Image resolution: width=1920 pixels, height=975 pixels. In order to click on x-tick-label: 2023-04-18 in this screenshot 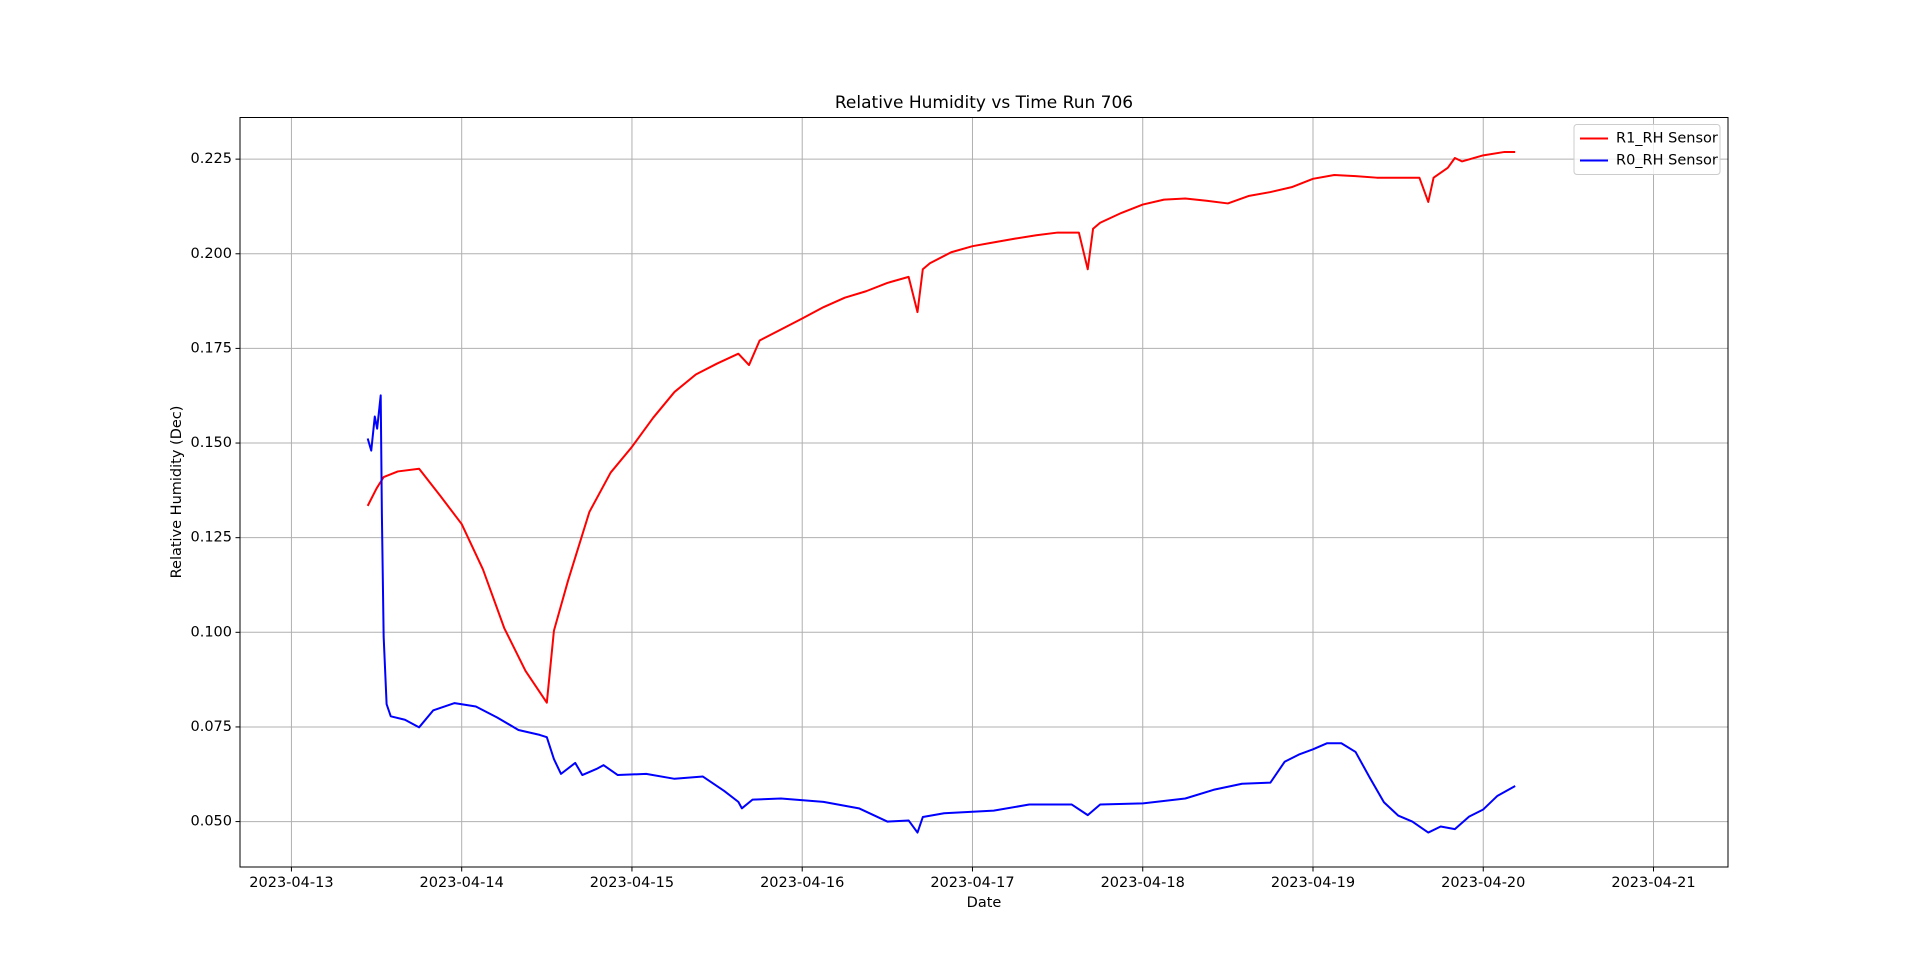, I will do `click(1143, 883)`.